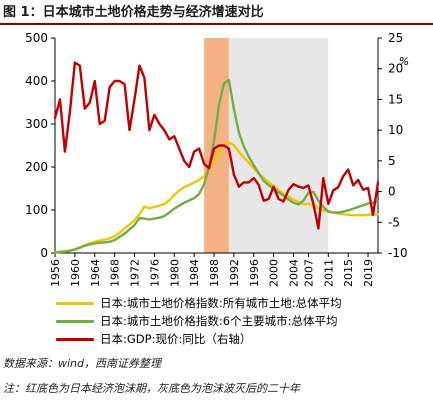  What do you see at coordinates (174, 273) in the screenshot?
I see `x-tick-label-1980: 1980` at bounding box center [174, 273].